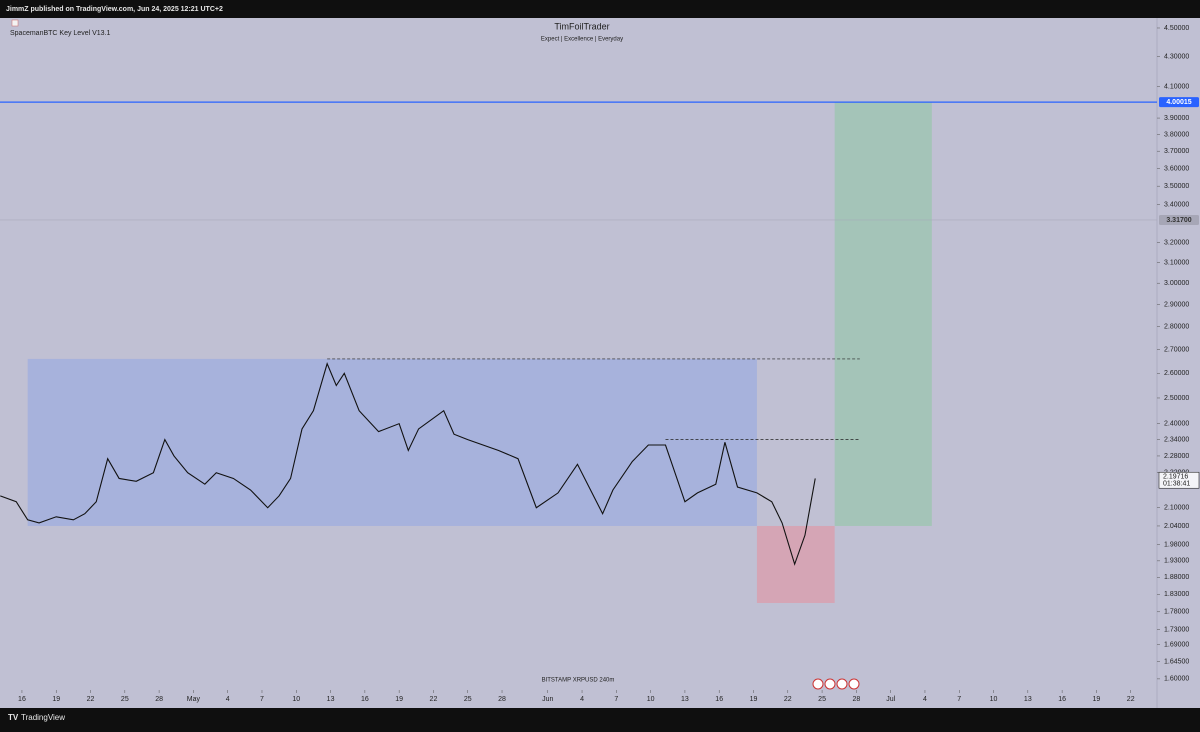 The width and height of the screenshot is (1200, 732). I want to click on y-tick-label: 3.70000, so click(1176, 151).